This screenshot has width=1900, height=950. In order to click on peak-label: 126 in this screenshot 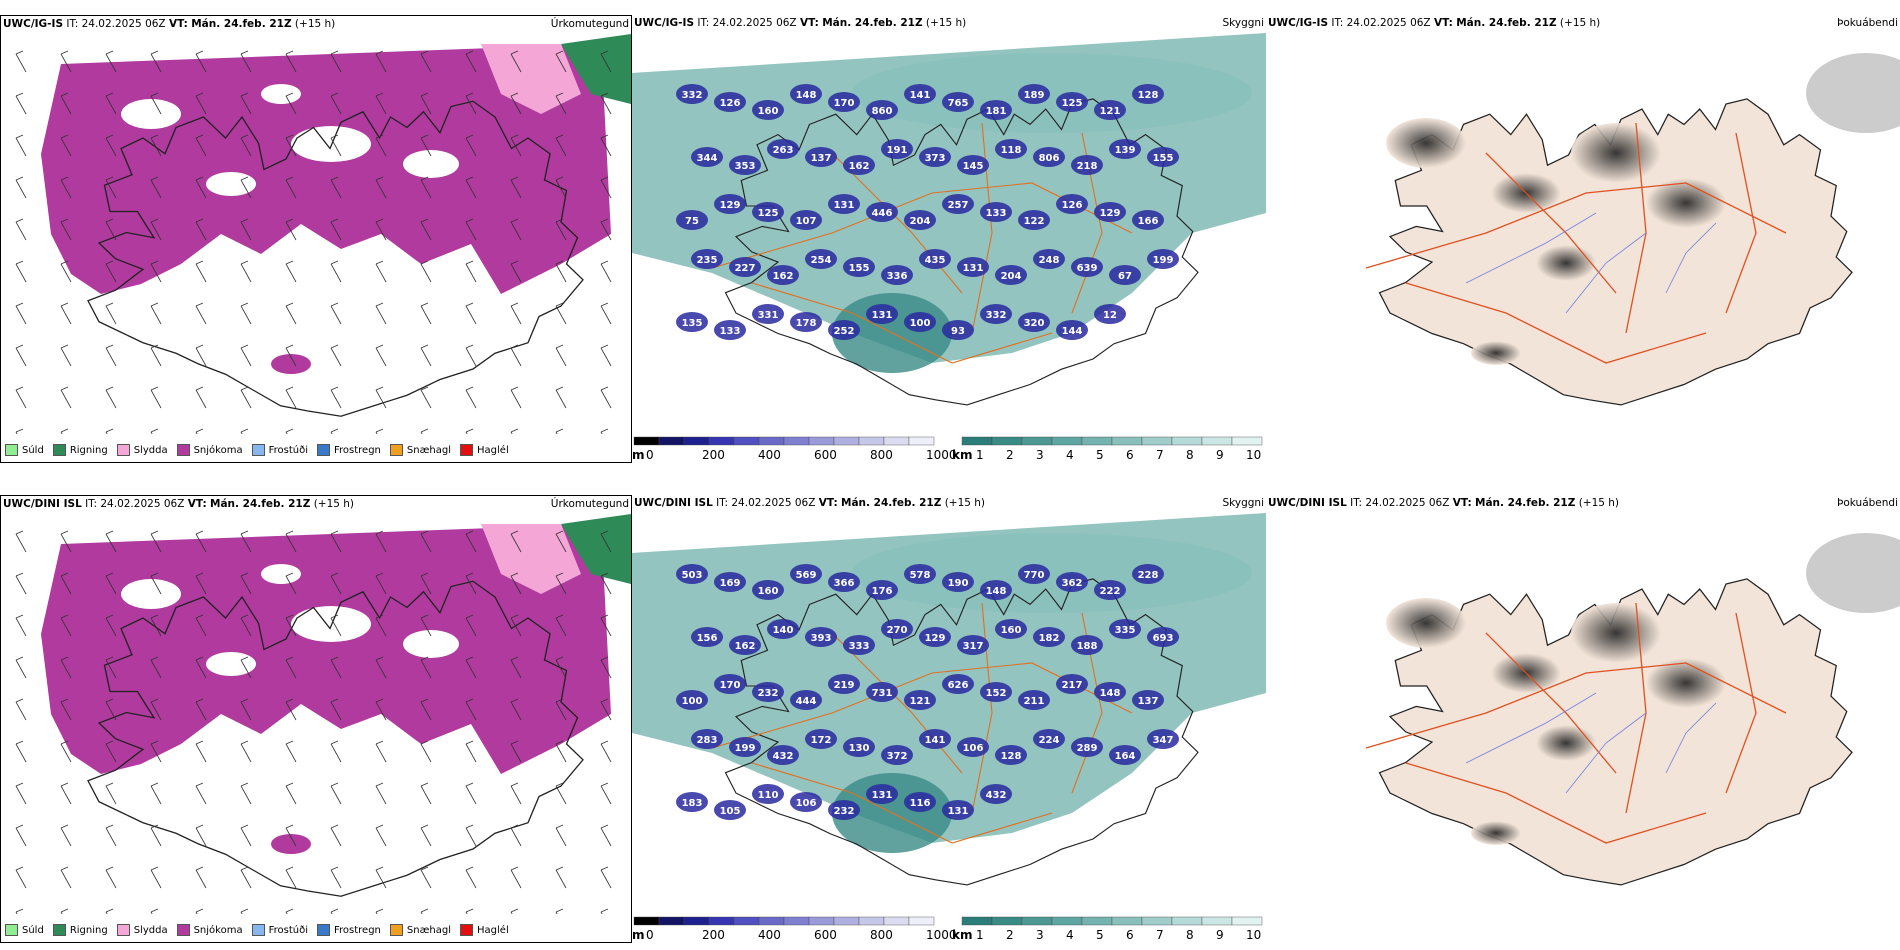, I will do `click(730, 103)`.